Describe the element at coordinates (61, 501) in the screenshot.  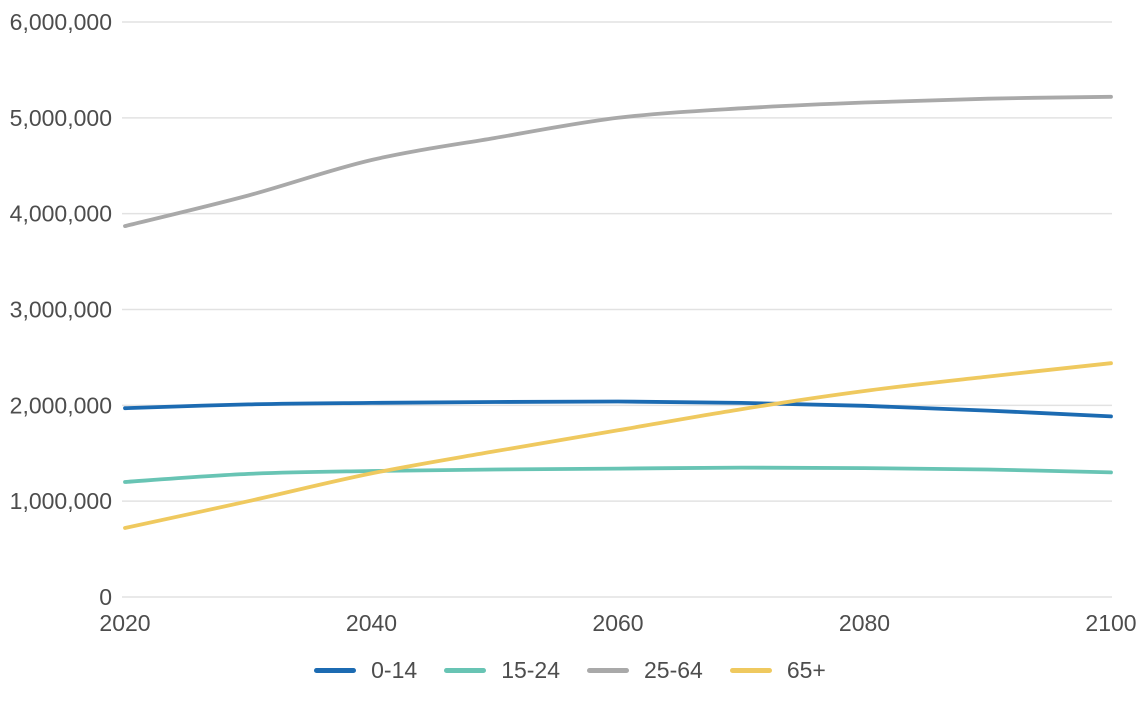
I see `y-axis-tick-label: 1,000,000` at that location.